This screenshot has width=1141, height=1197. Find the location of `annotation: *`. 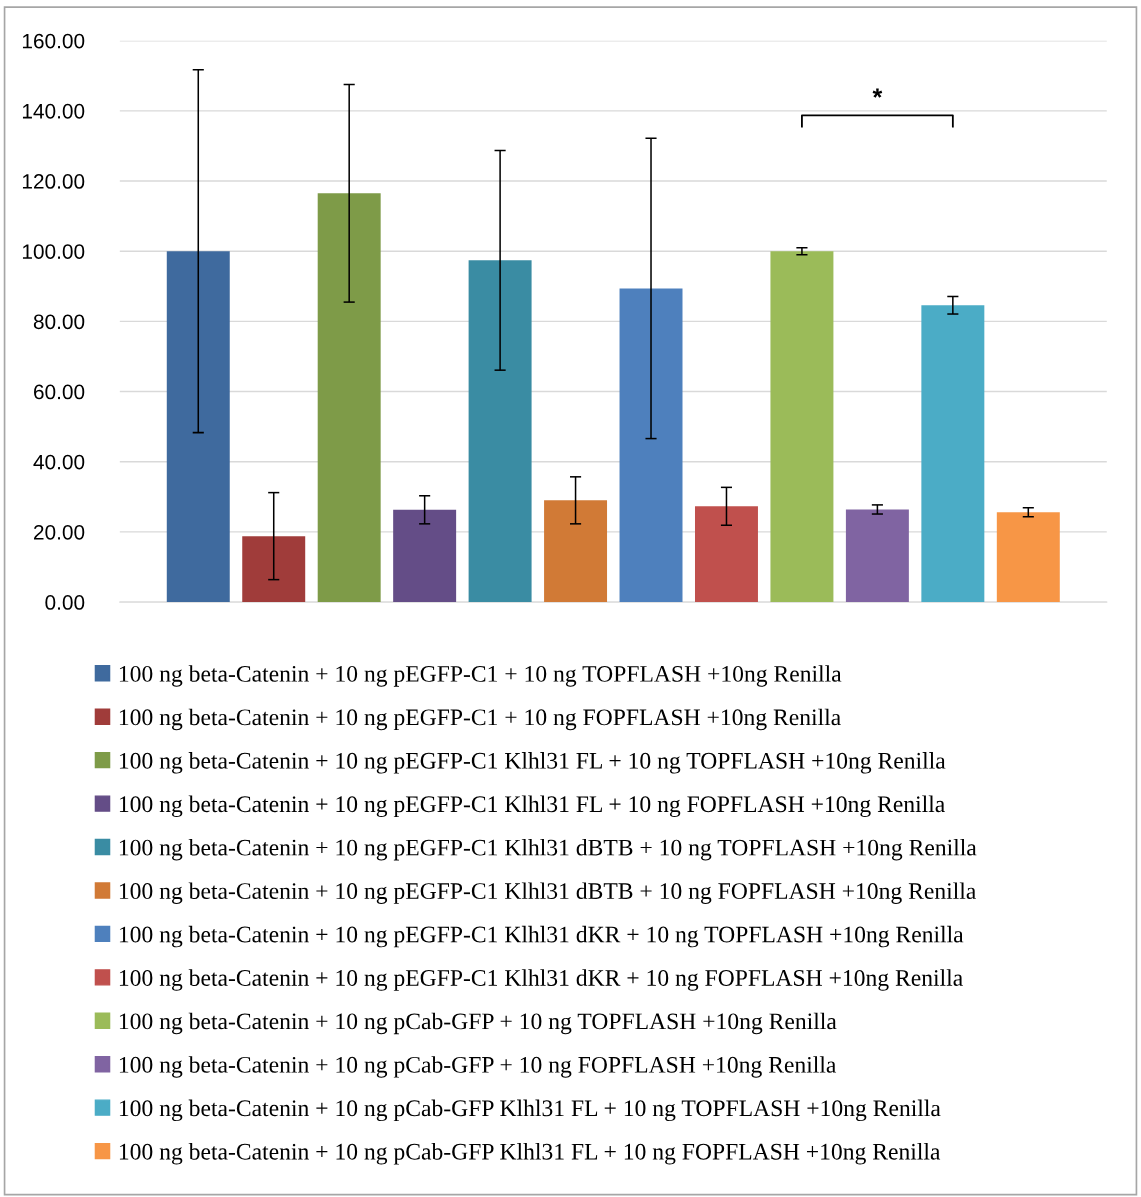

annotation: * is located at coordinates (877, 93).